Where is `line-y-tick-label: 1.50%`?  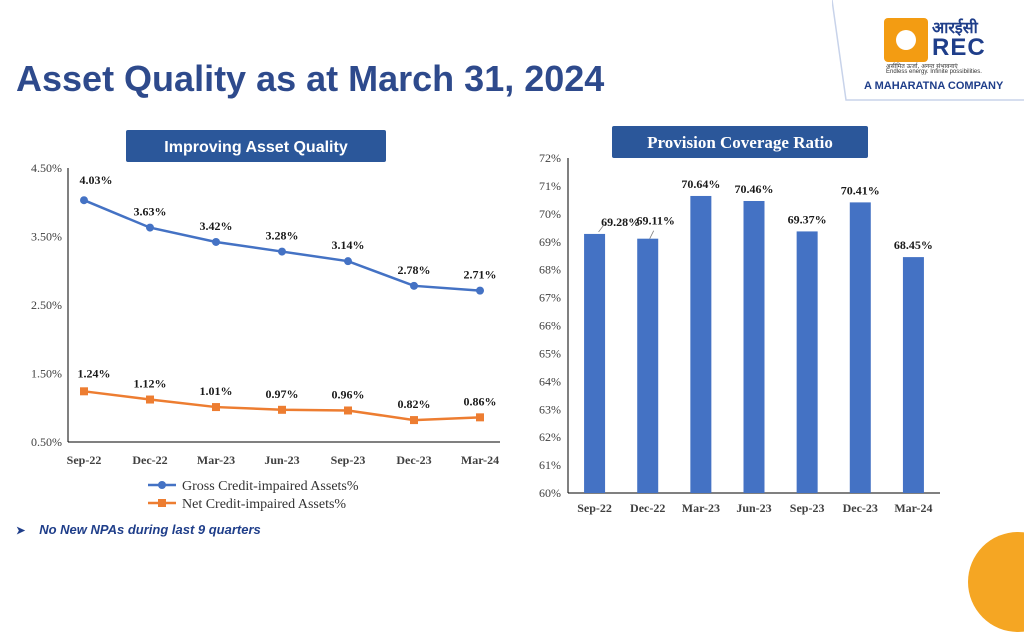
line-y-tick-label: 1.50% is located at coordinates (46, 374).